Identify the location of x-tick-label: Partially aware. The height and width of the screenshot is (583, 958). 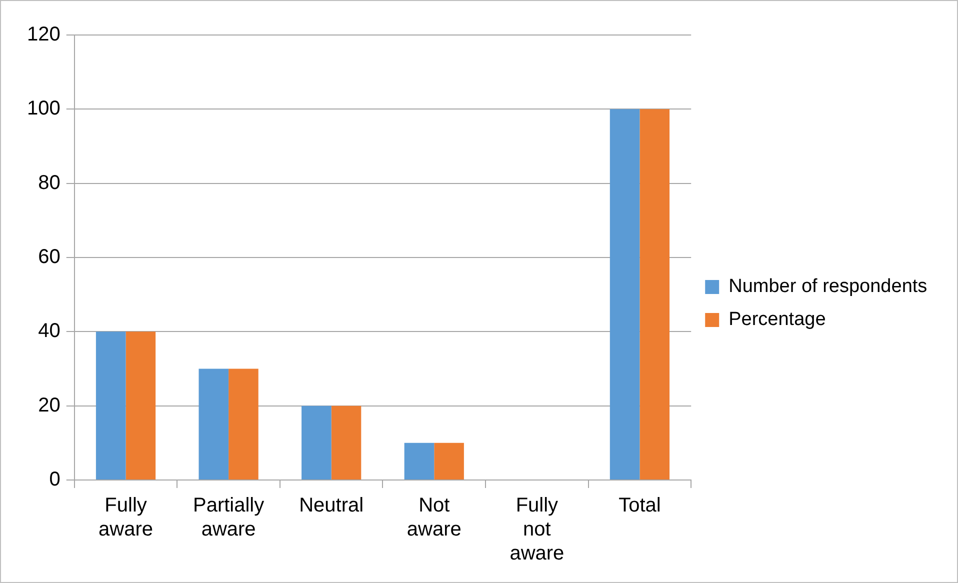
(228, 517).